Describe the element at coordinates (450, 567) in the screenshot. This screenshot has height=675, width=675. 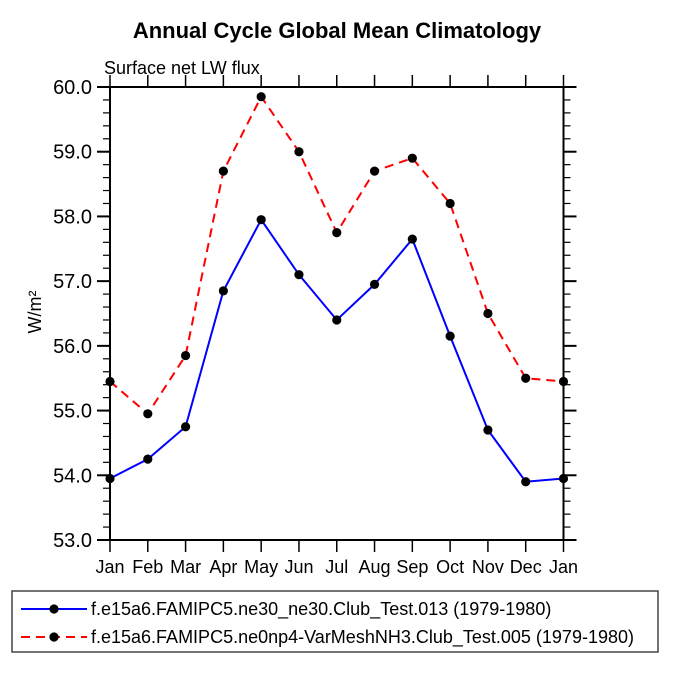
I see `x-axis-tick-label: Oct` at that location.